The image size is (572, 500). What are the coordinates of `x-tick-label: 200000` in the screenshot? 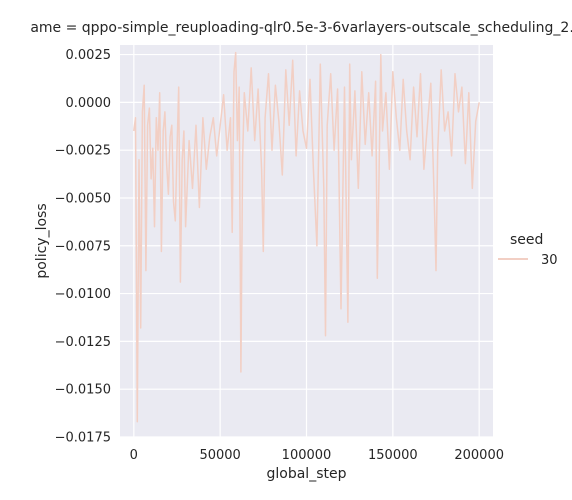 It's located at (479, 455).